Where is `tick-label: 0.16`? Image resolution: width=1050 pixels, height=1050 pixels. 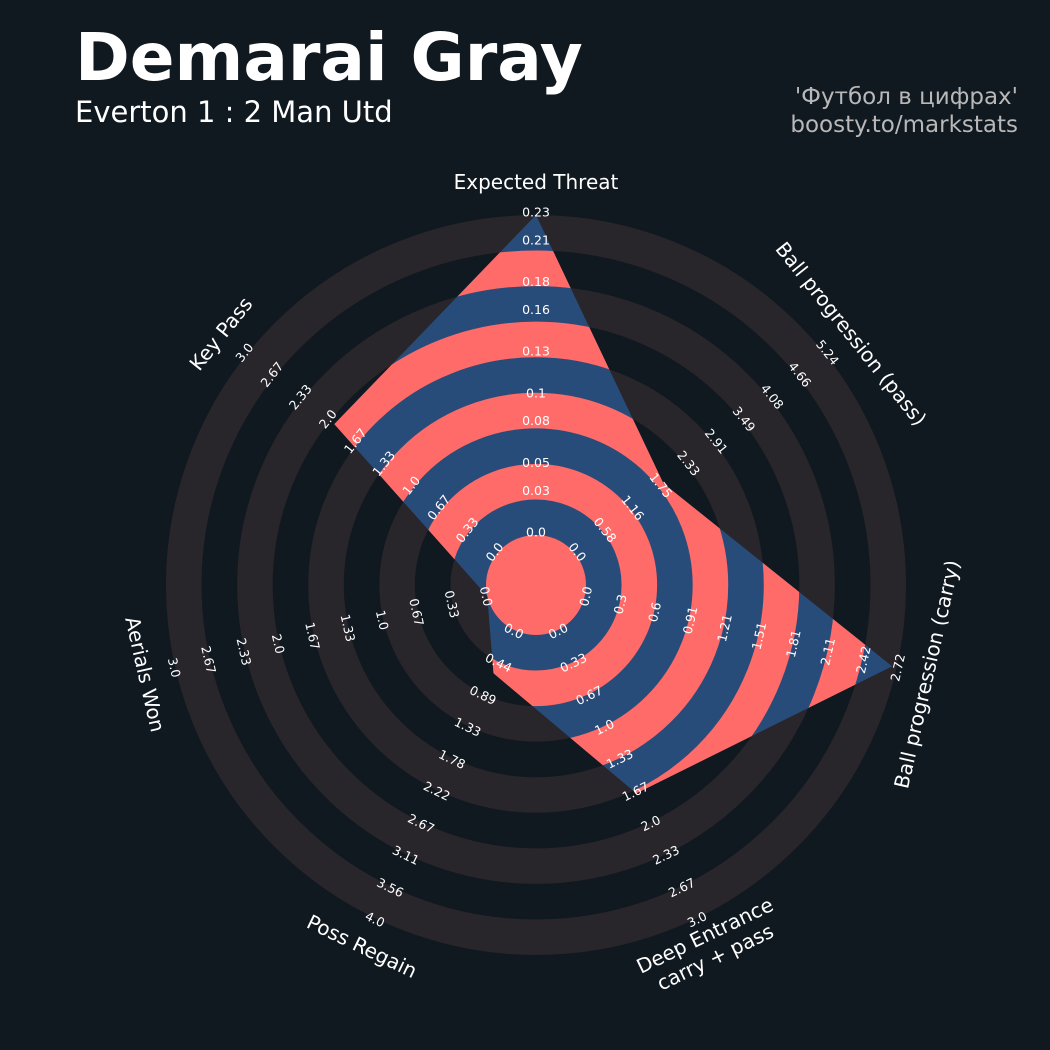
tick-label: 0.16 is located at coordinates (536, 309).